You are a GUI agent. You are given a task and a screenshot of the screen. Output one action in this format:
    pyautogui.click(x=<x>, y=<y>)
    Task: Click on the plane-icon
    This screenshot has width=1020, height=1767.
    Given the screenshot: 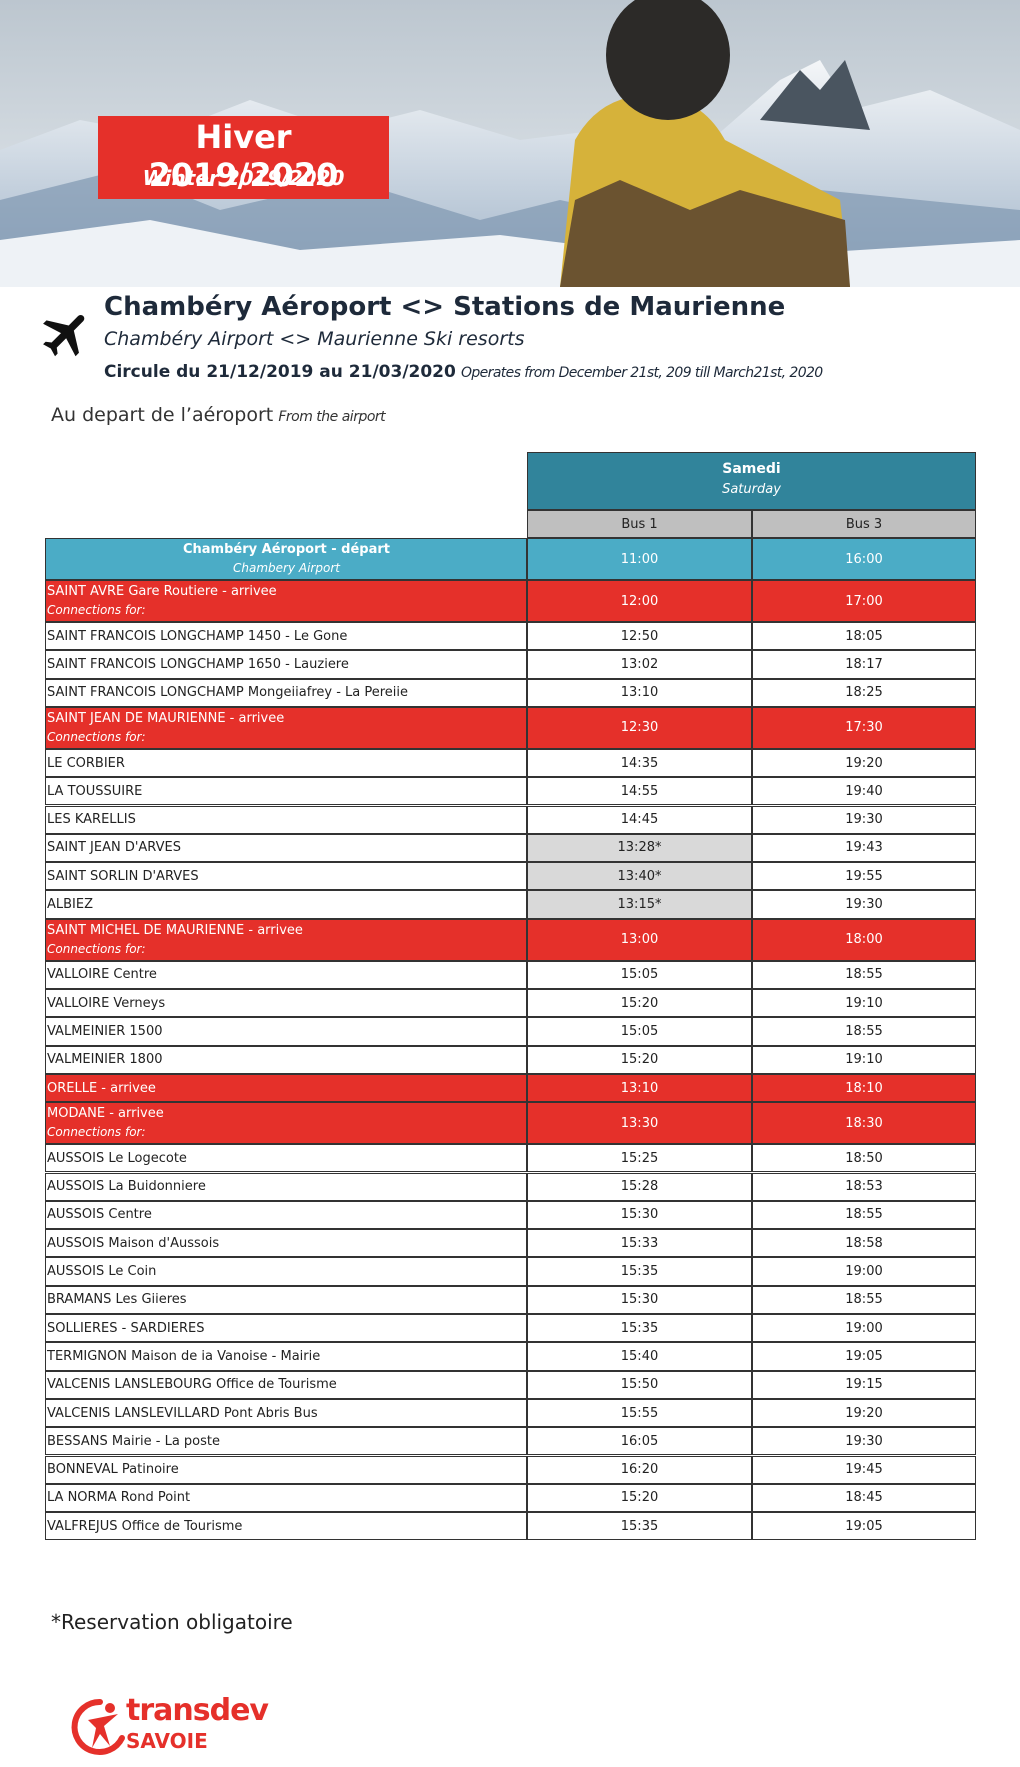 What is the action you would take?
    pyautogui.click(x=64, y=335)
    